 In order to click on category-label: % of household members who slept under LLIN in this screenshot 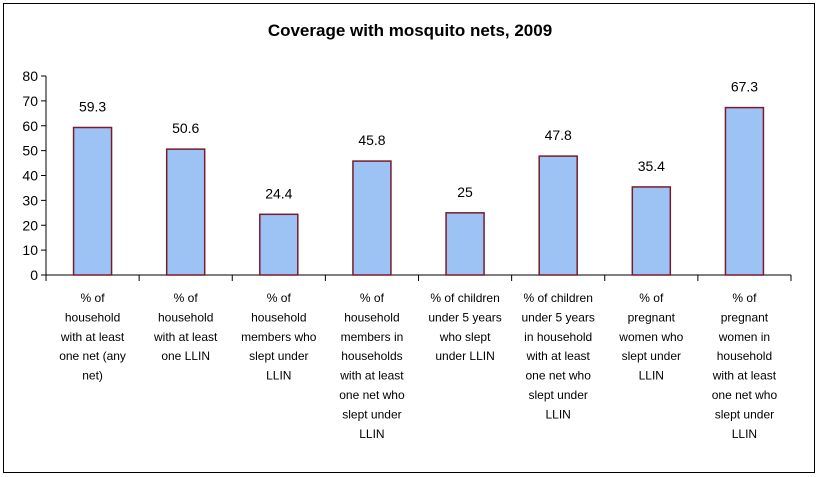, I will do `click(279, 337)`.